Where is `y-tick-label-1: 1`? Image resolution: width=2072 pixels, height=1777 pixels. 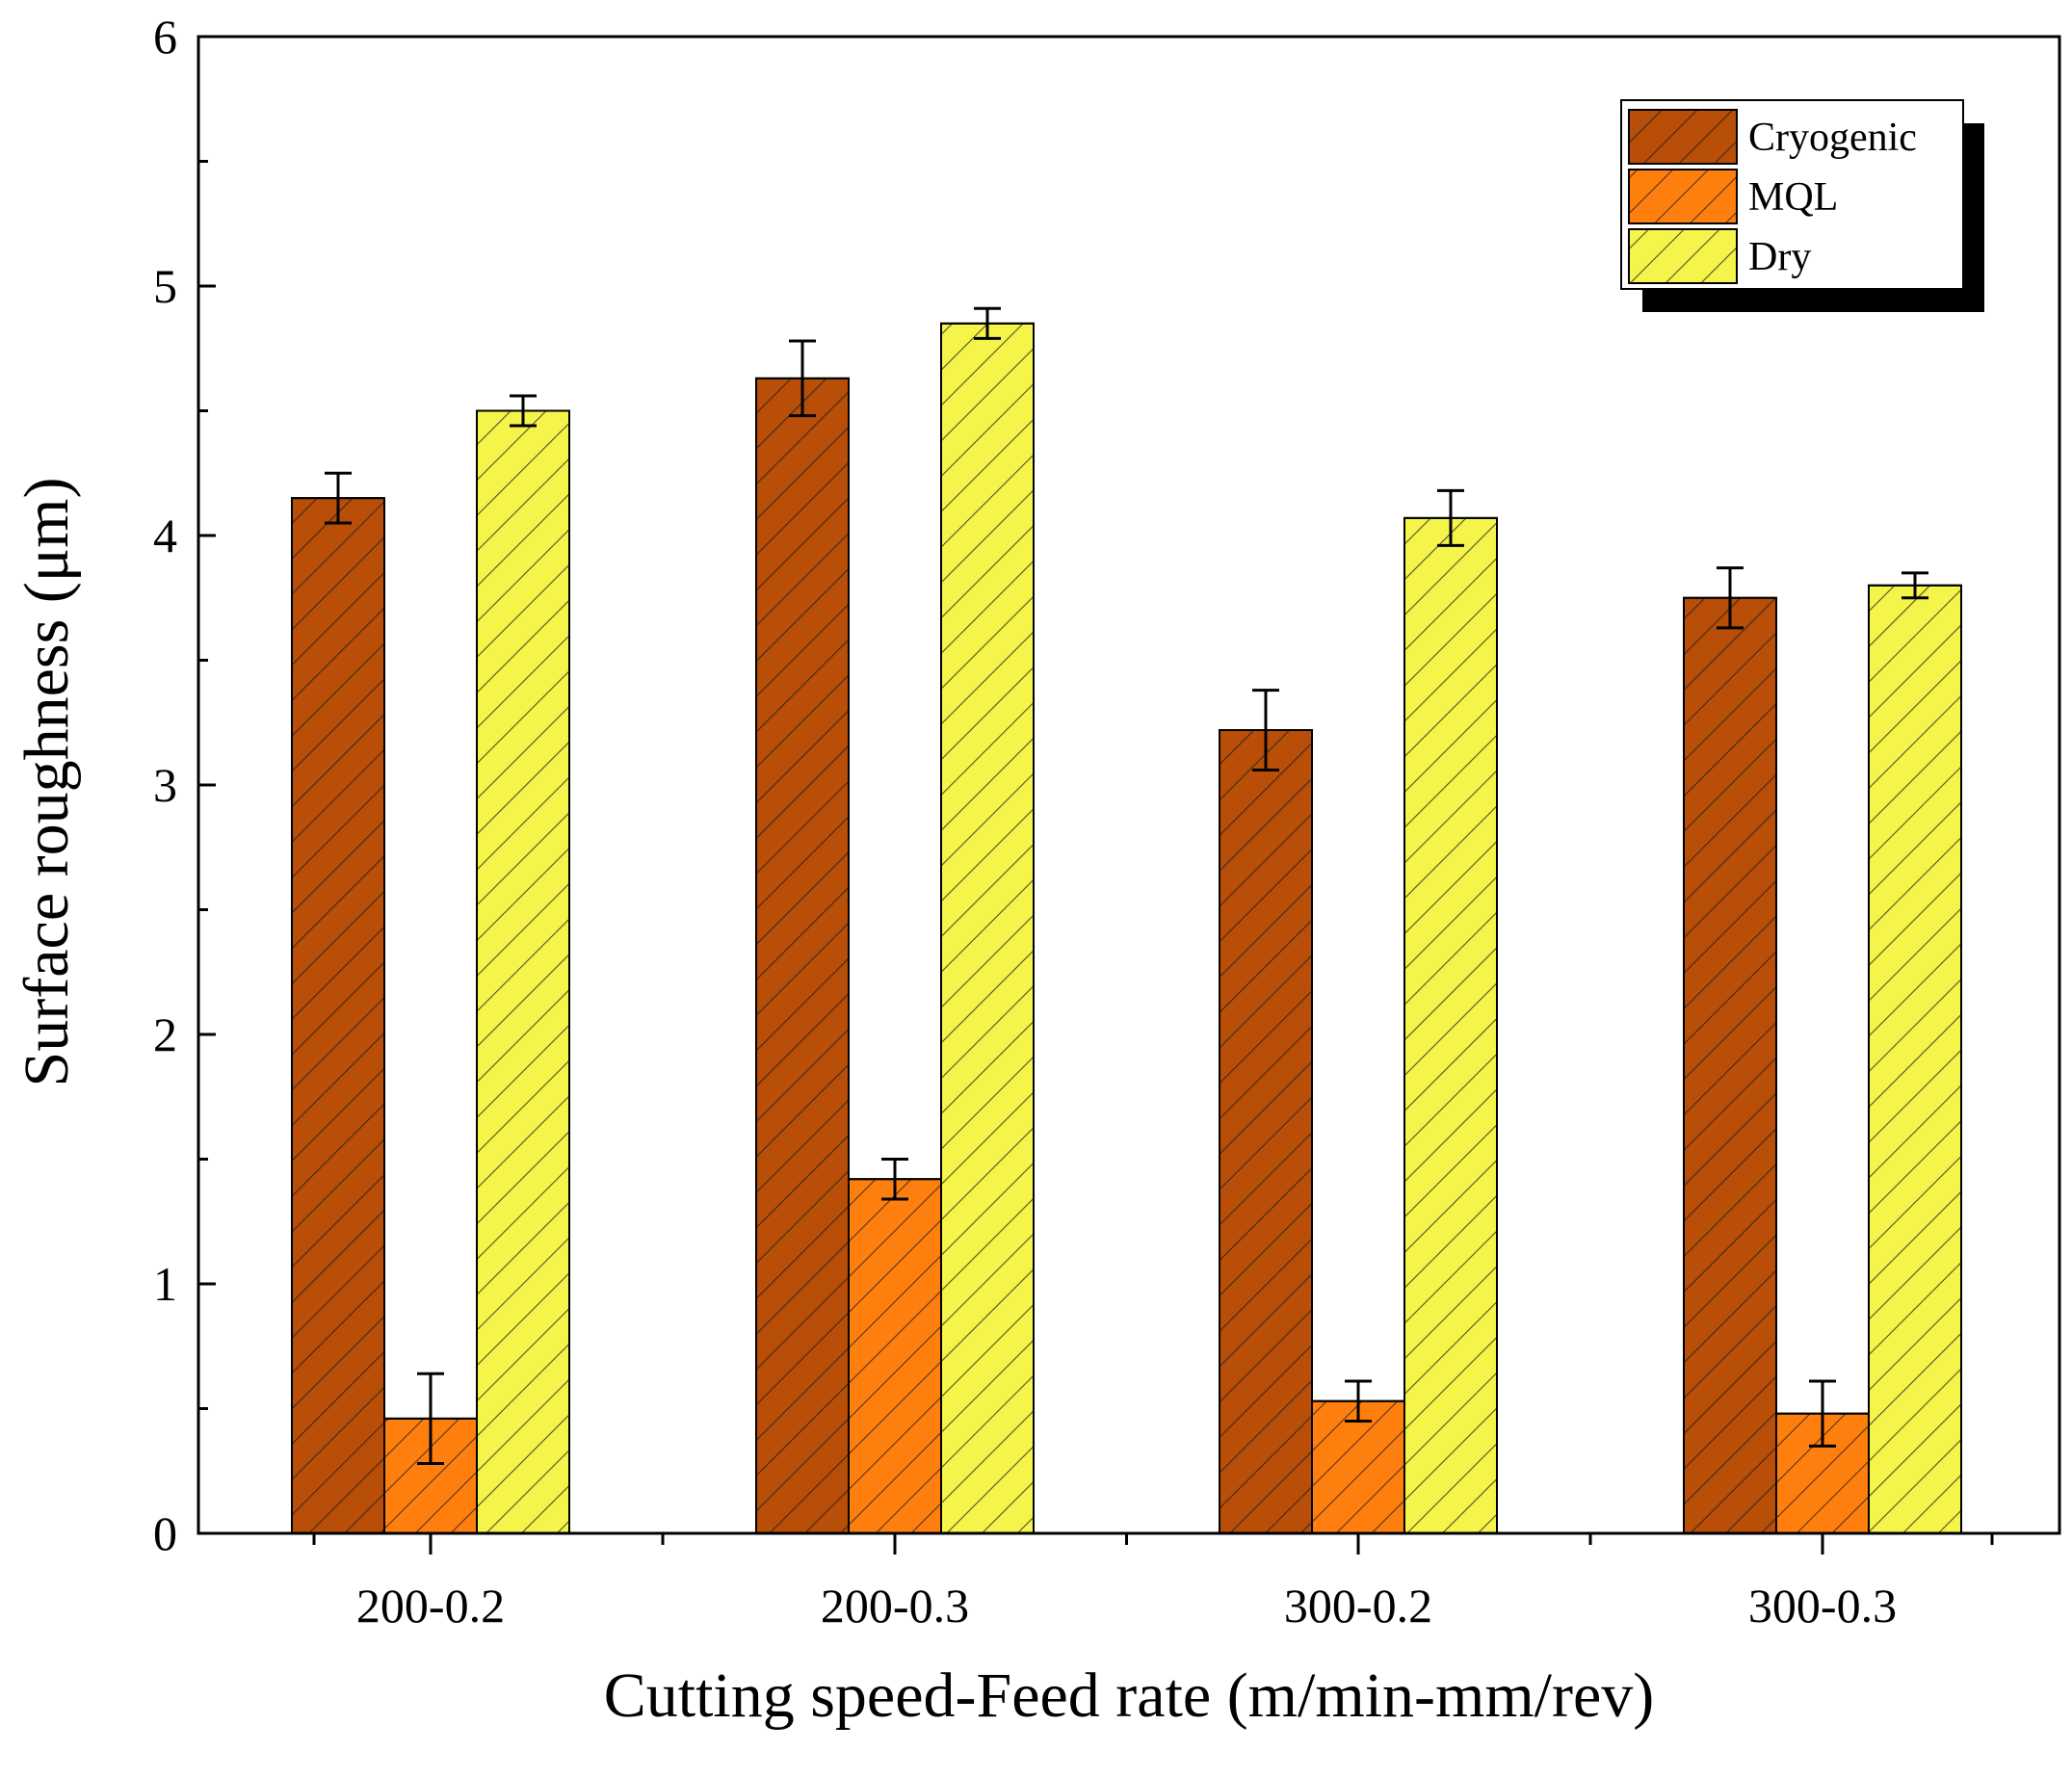
y-tick-label-1: 1 is located at coordinates (165, 1284).